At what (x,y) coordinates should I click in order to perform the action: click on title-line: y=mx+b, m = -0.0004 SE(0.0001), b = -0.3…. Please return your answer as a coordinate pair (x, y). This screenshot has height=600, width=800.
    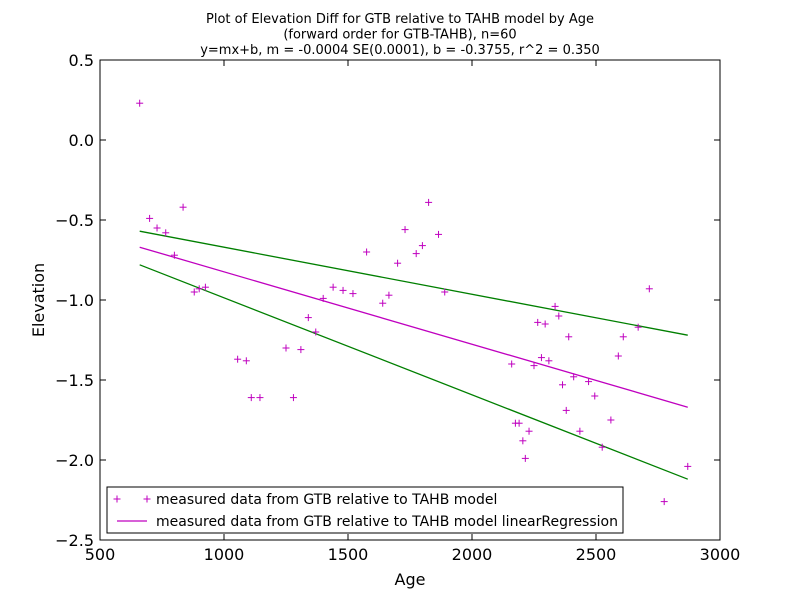
    Looking at the image, I should click on (400, 50).